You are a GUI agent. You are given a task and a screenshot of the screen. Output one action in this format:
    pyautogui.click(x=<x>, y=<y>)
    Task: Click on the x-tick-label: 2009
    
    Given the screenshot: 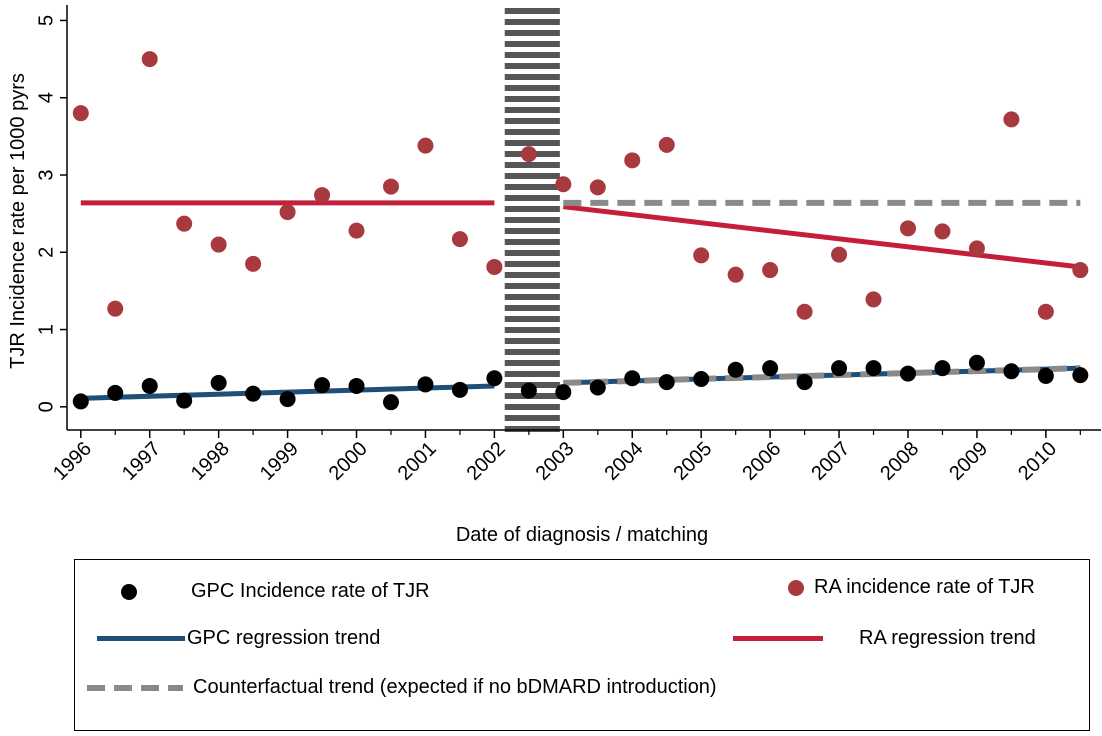 What is the action you would take?
    pyautogui.click(x=968, y=461)
    